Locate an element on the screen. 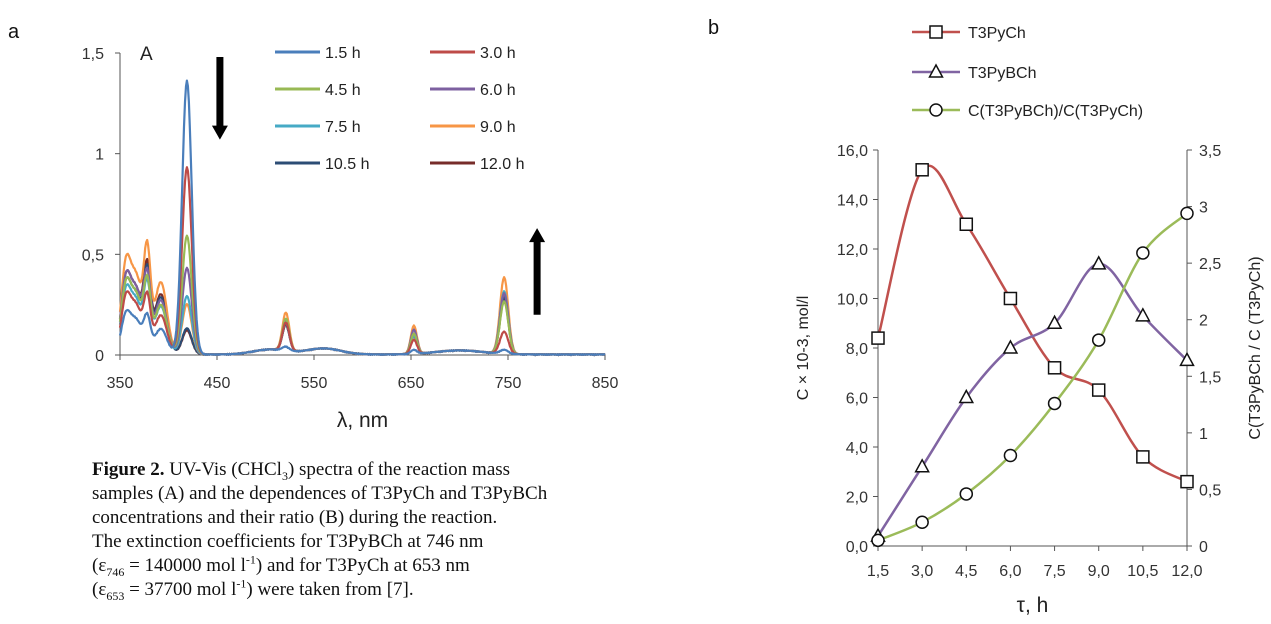  caption-text: = 140000 mol l is located at coordinates (185, 565).